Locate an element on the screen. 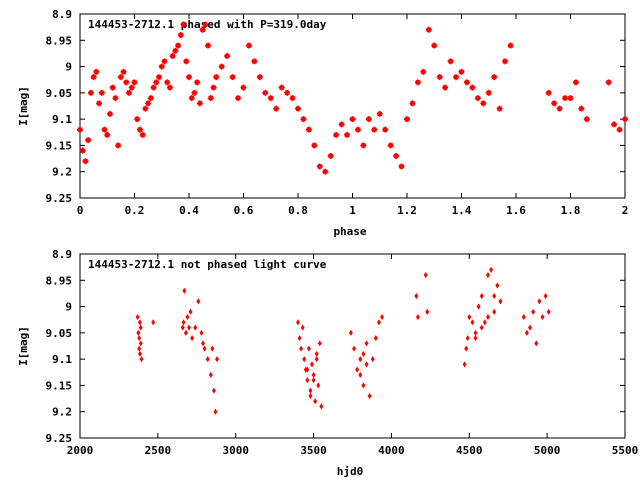  x-tick-label: 2000 is located at coordinates (80, 450).